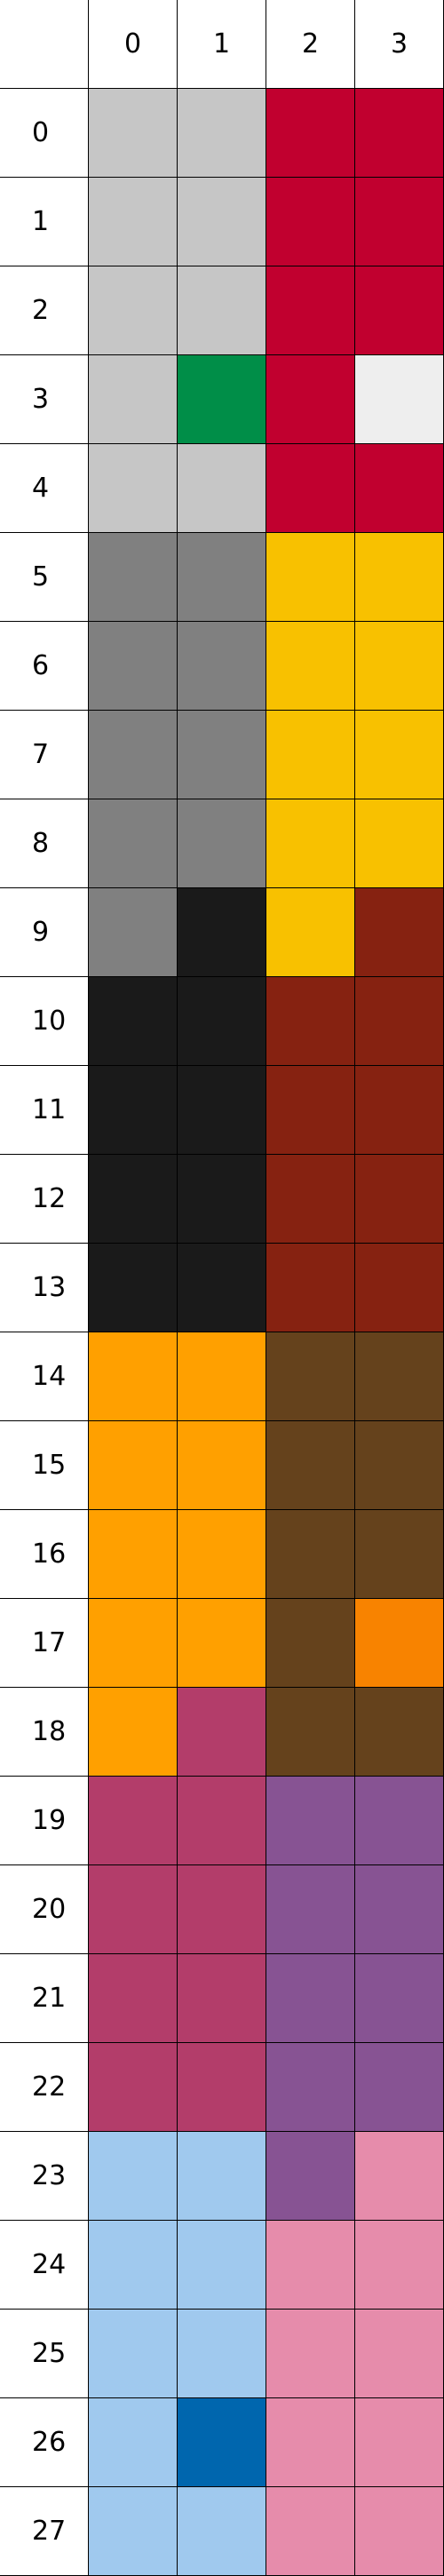 The width and height of the screenshot is (444, 2576). What do you see at coordinates (399, 932) in the screenshot?
I see `grid-cell-r9-c3` at bounding box center [399, 932].